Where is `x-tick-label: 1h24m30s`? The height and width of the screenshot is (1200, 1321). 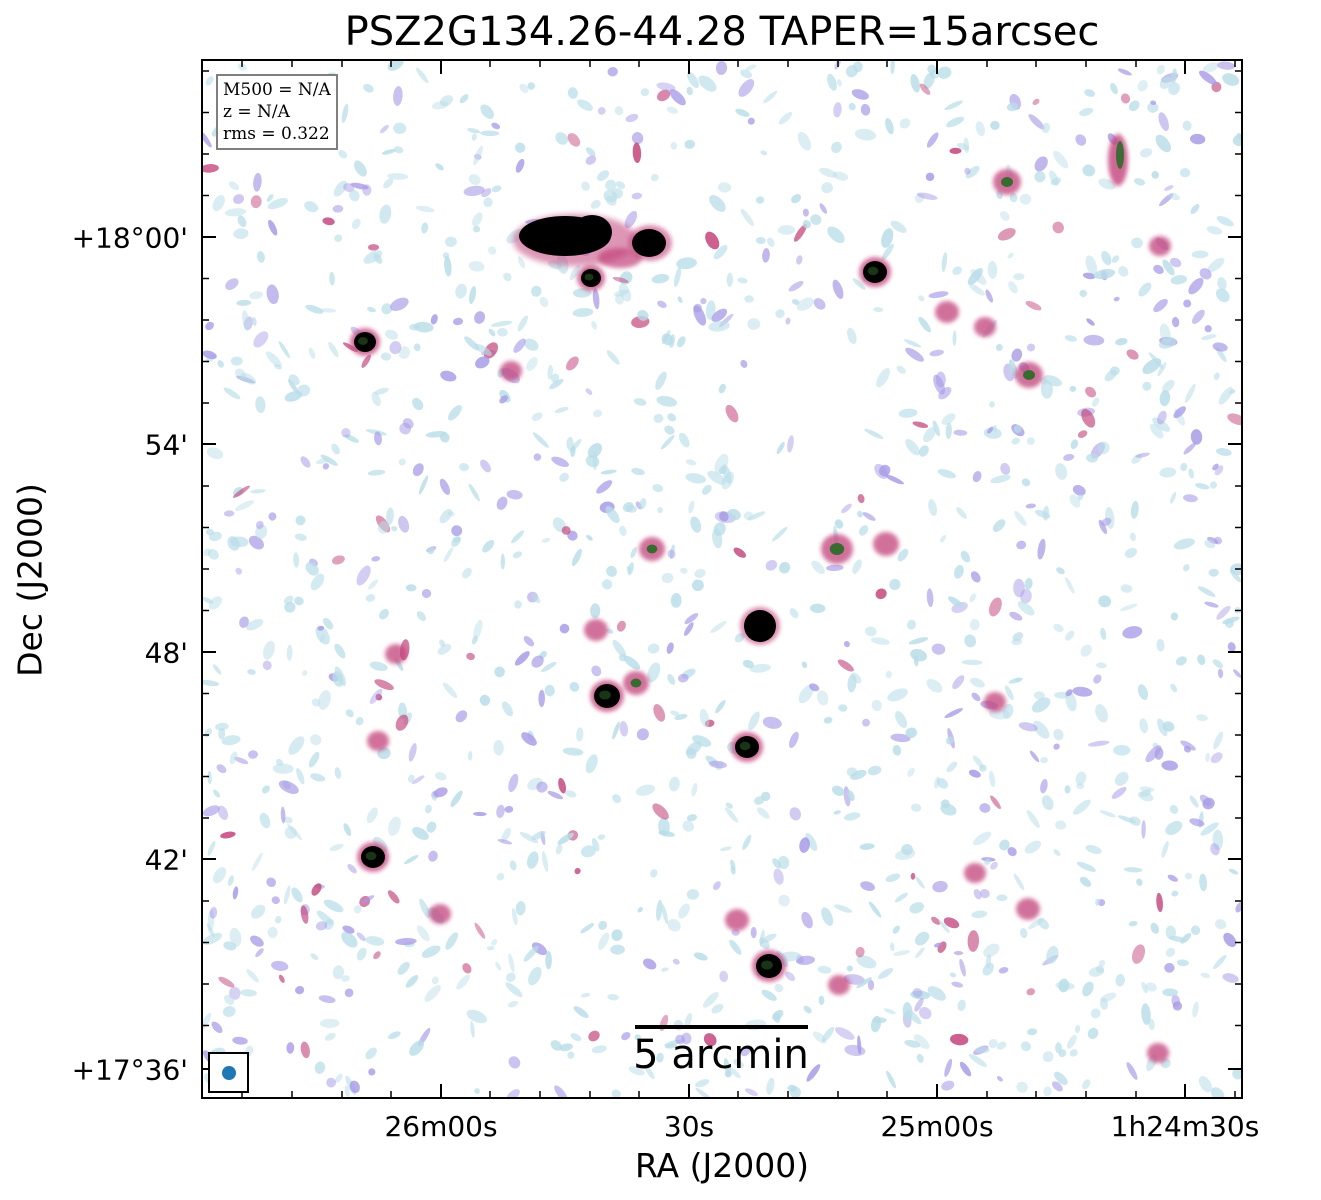 x-tick-label: 1h24m30s is located at coordinates (1185, 1126).